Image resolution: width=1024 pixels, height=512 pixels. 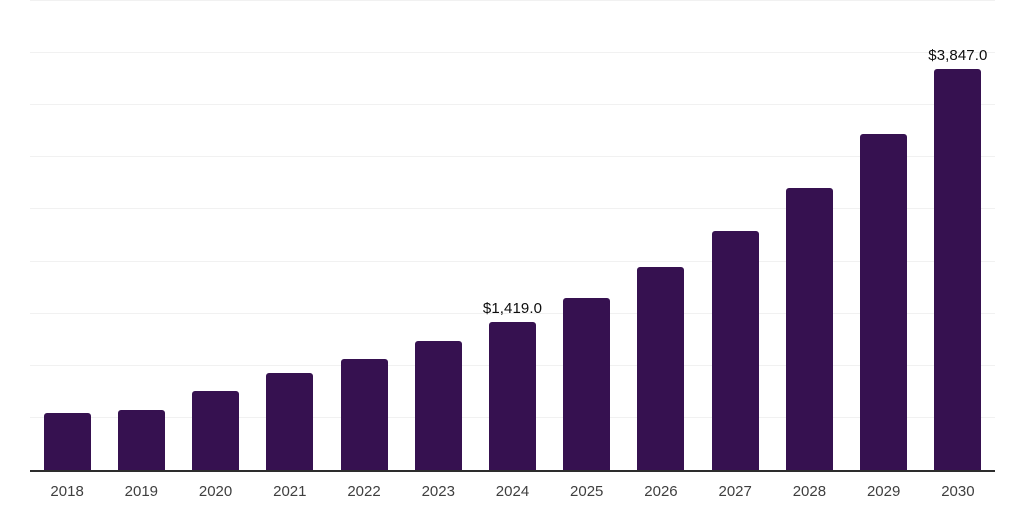 I want to click on bar-2021, so click(x=290, y=421).